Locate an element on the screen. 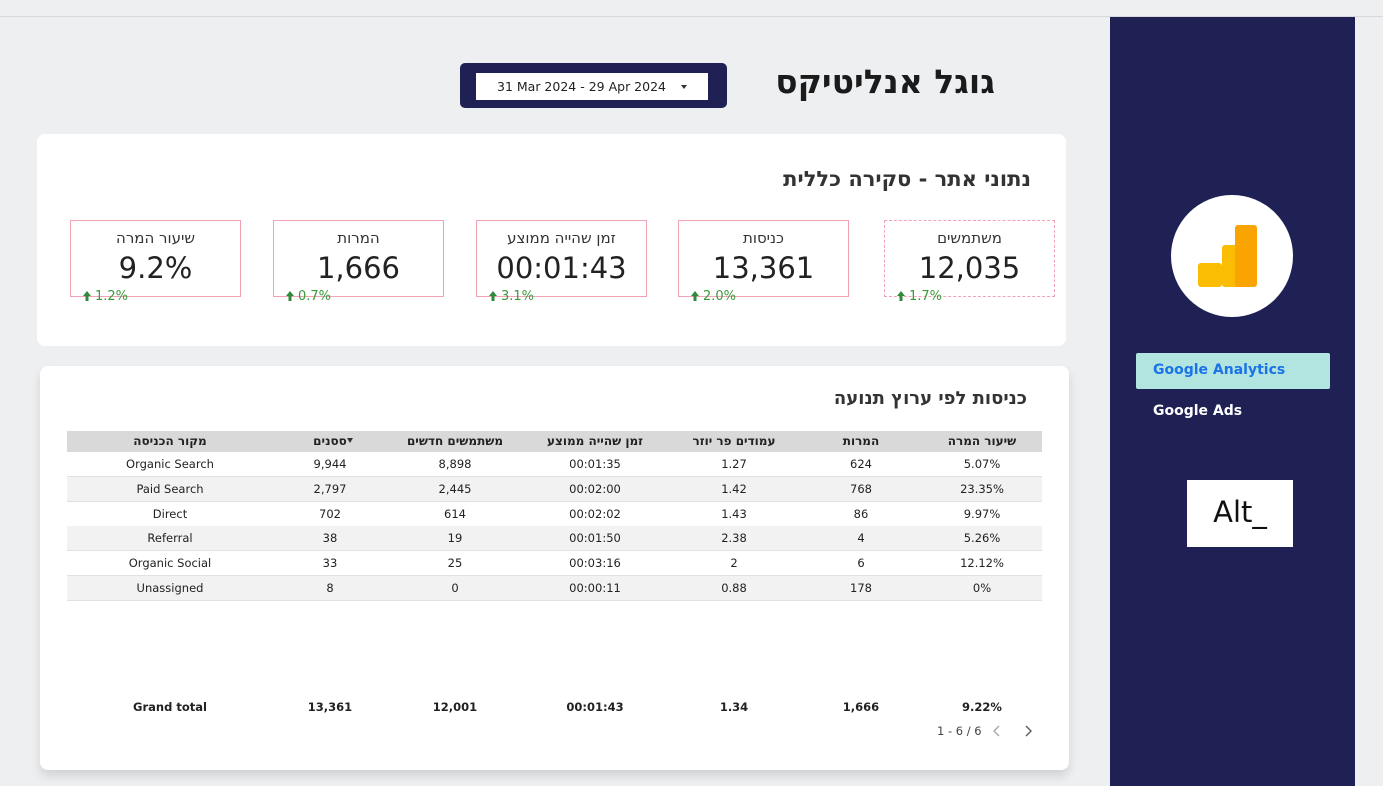  table-cell: 19 is located at coordinates (455, 538).